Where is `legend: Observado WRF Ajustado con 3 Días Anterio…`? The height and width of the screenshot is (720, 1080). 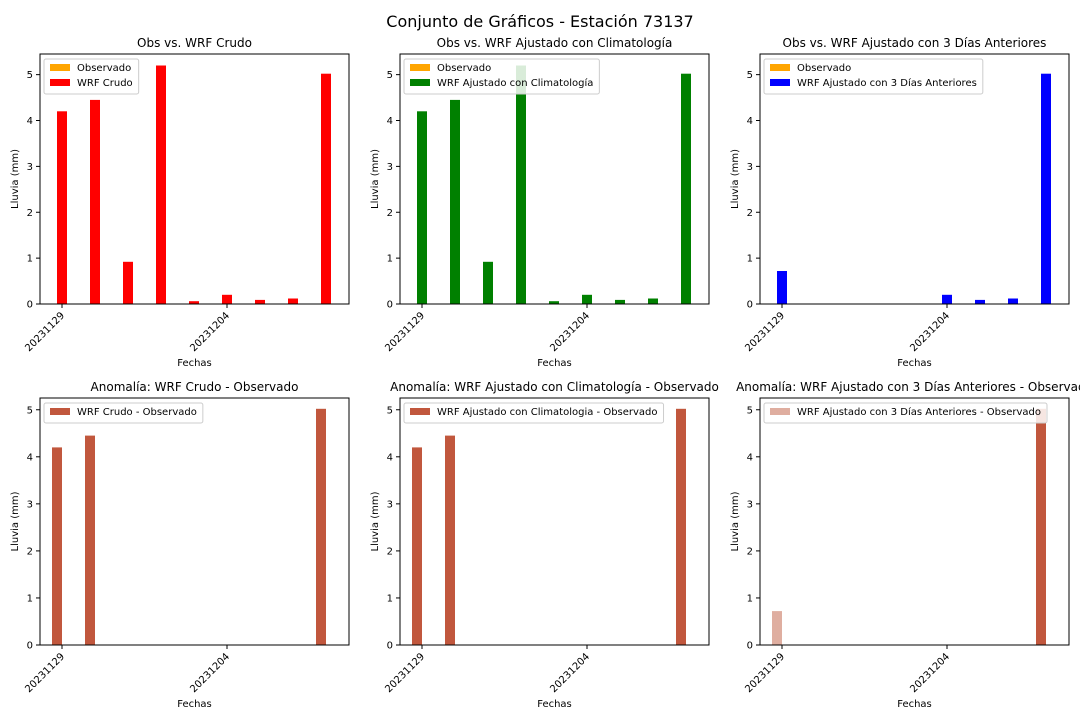
legend: Observado WRF Ajustado con 3 Días Anterio… is located at coordinates (873, 76).